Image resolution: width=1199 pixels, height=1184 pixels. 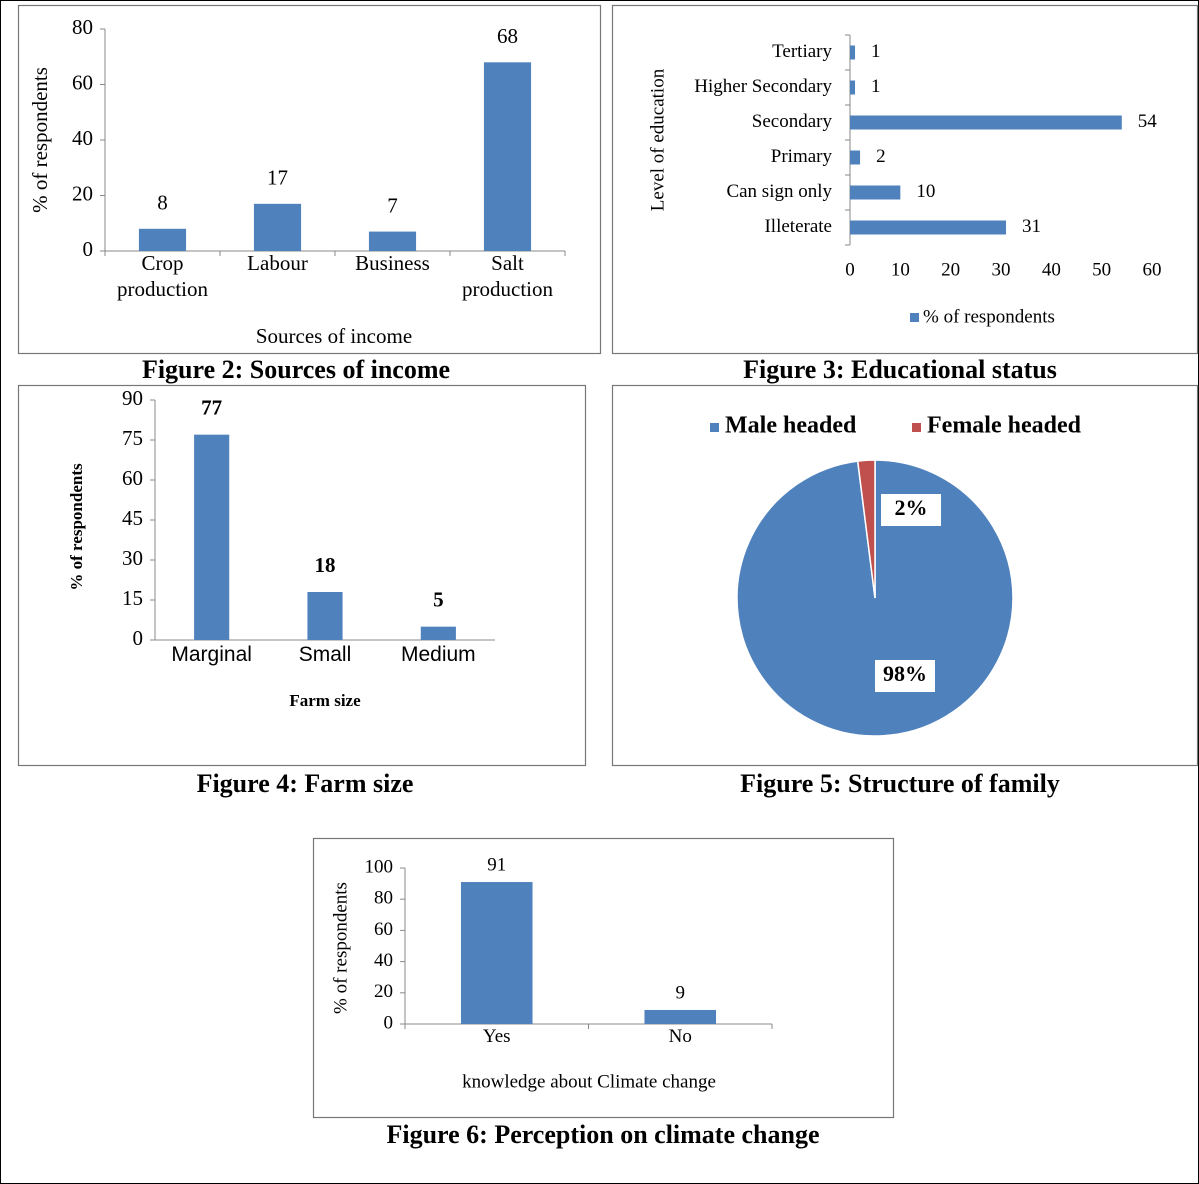 I want to click on data-label: 77, so click(x=211, y=407).